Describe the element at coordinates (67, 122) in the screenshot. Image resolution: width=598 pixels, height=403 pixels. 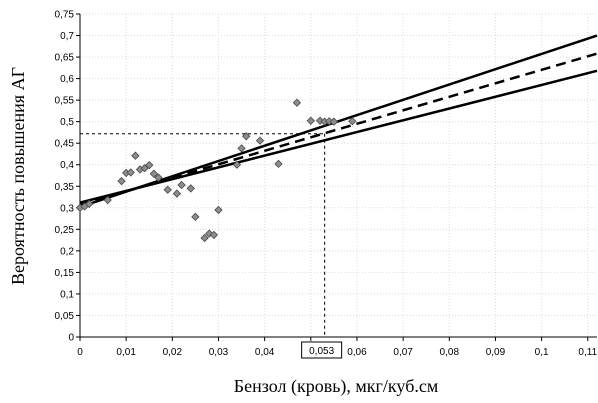
I see `y-tick-label: 0,5` at that location.